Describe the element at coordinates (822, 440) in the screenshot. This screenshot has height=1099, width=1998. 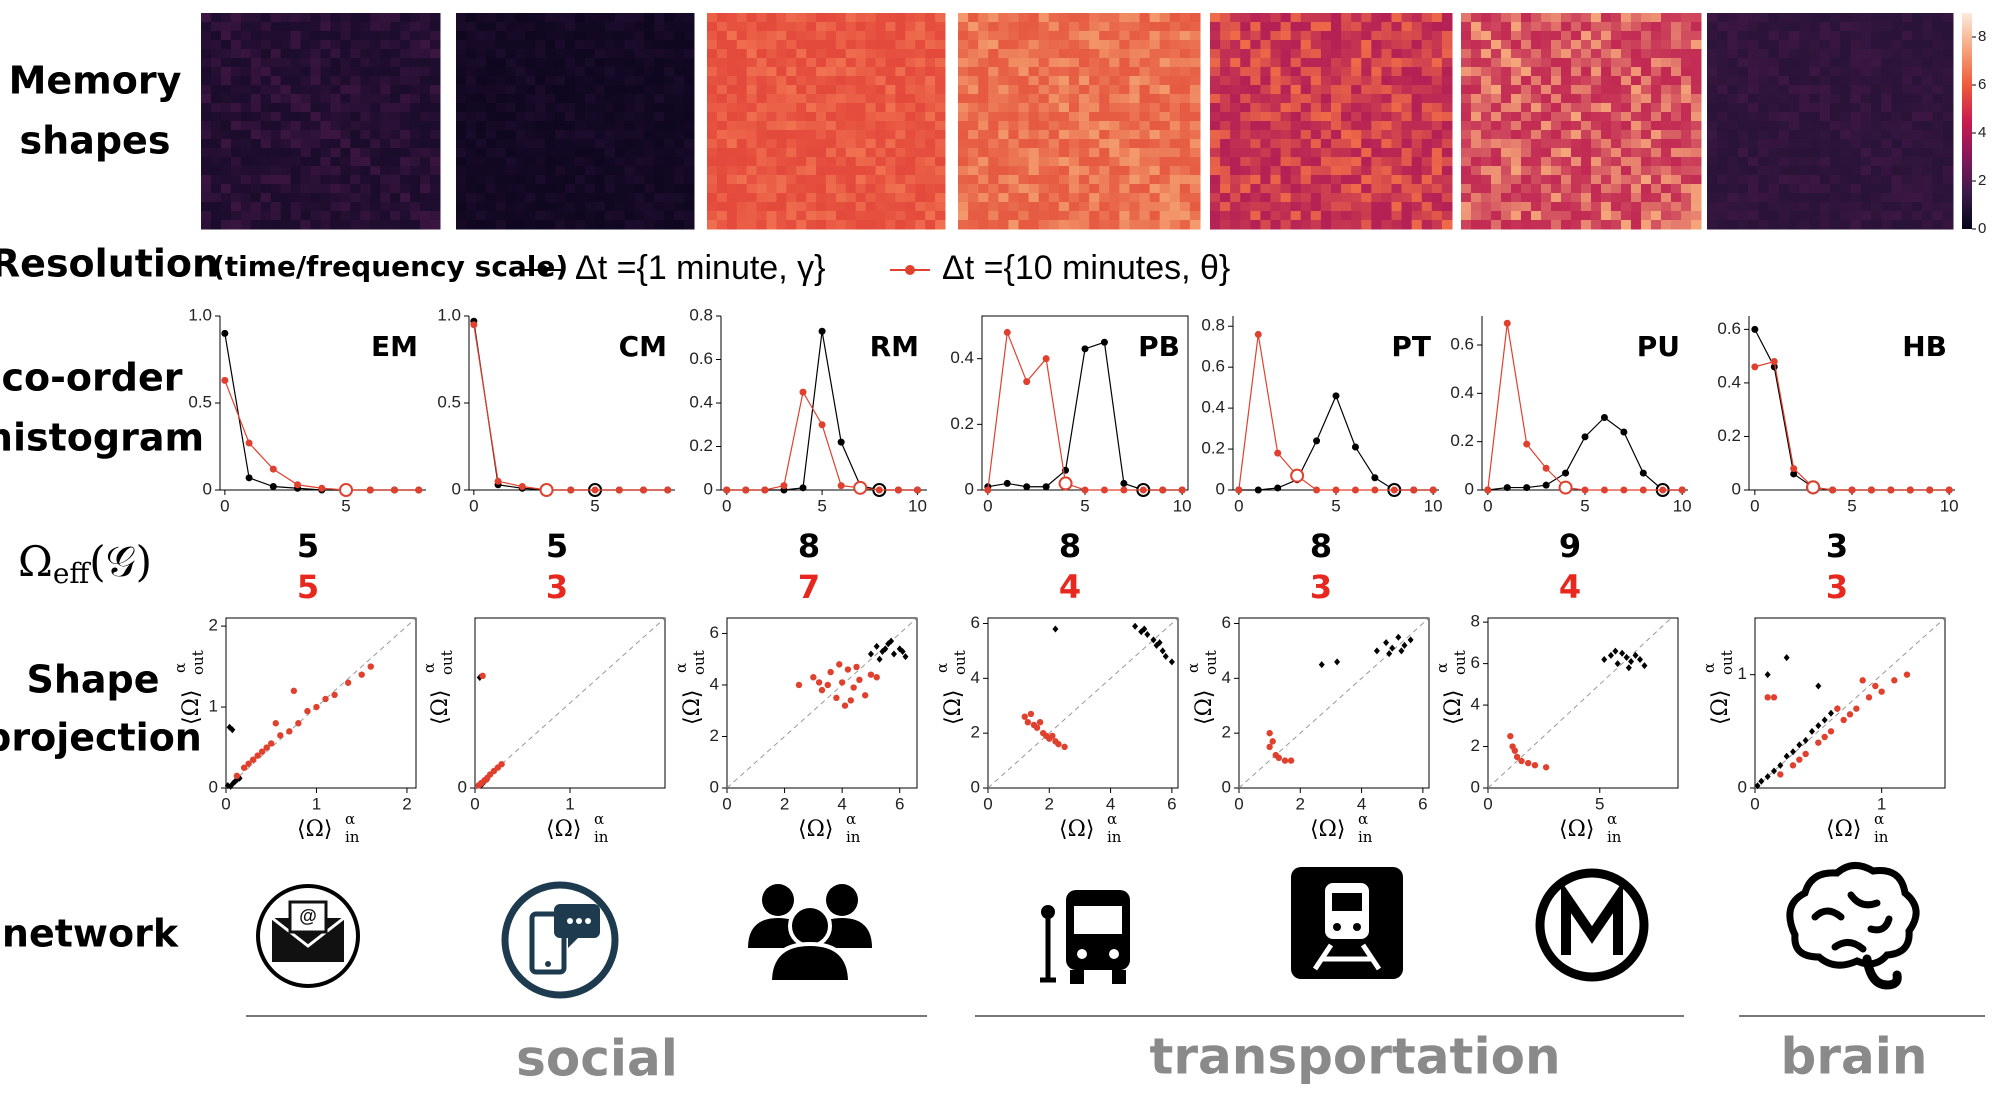
I see `series-line` at that location.